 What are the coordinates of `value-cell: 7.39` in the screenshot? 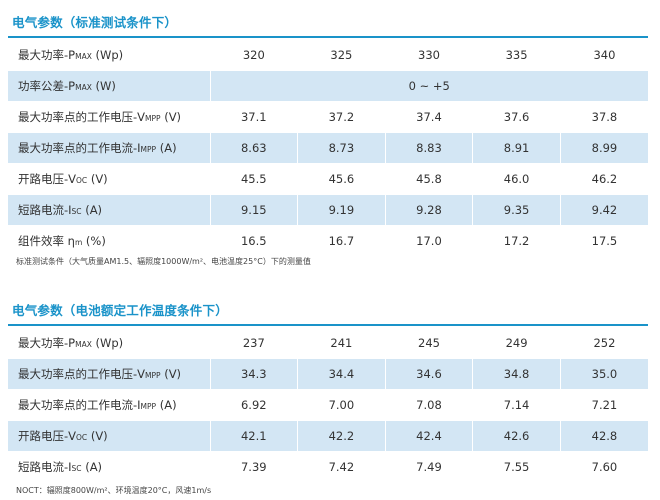 It's located at (254, 467).